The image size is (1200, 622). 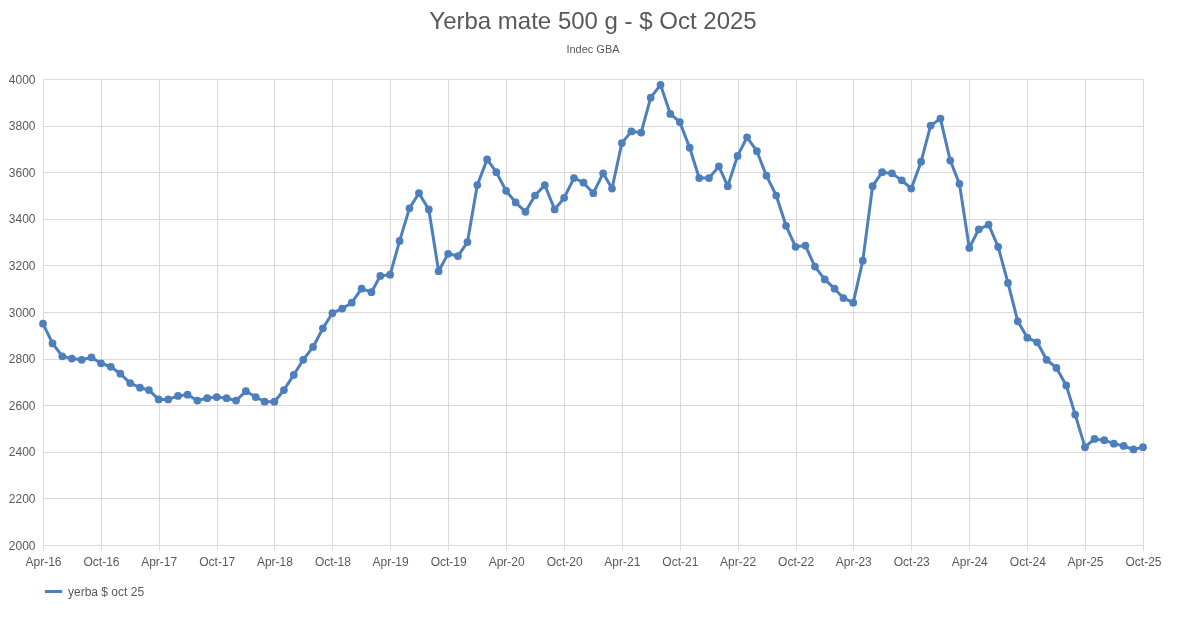 What do you see at coordinates (854, 561) in the screenshot?
I see `x-tick-label: Apr-23` at bounding box center [854, 561].